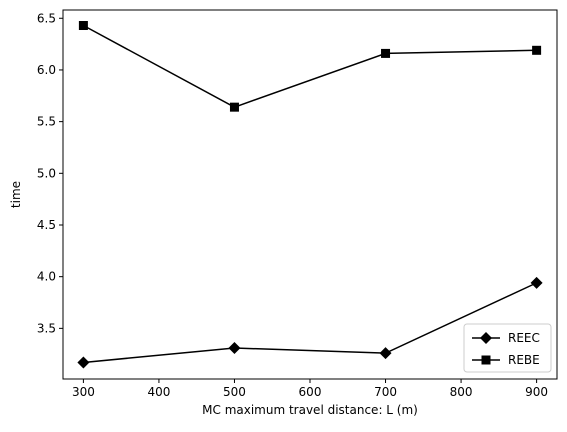 Image resolution: width=567 pixels, height=432 pixels. What do you see at coordinates (486, 360) in the screenshot?
I see `legend-marker-rebe` at bounding box center [486, 360].